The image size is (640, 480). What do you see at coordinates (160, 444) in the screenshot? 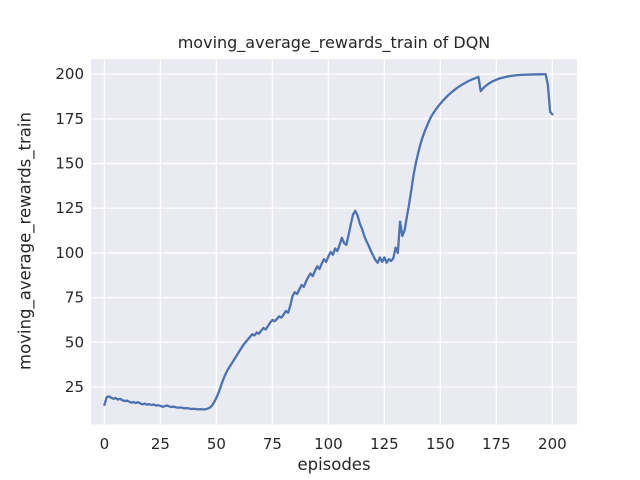
I see `x-tick-label: 25` at bounding box center [160, 444].